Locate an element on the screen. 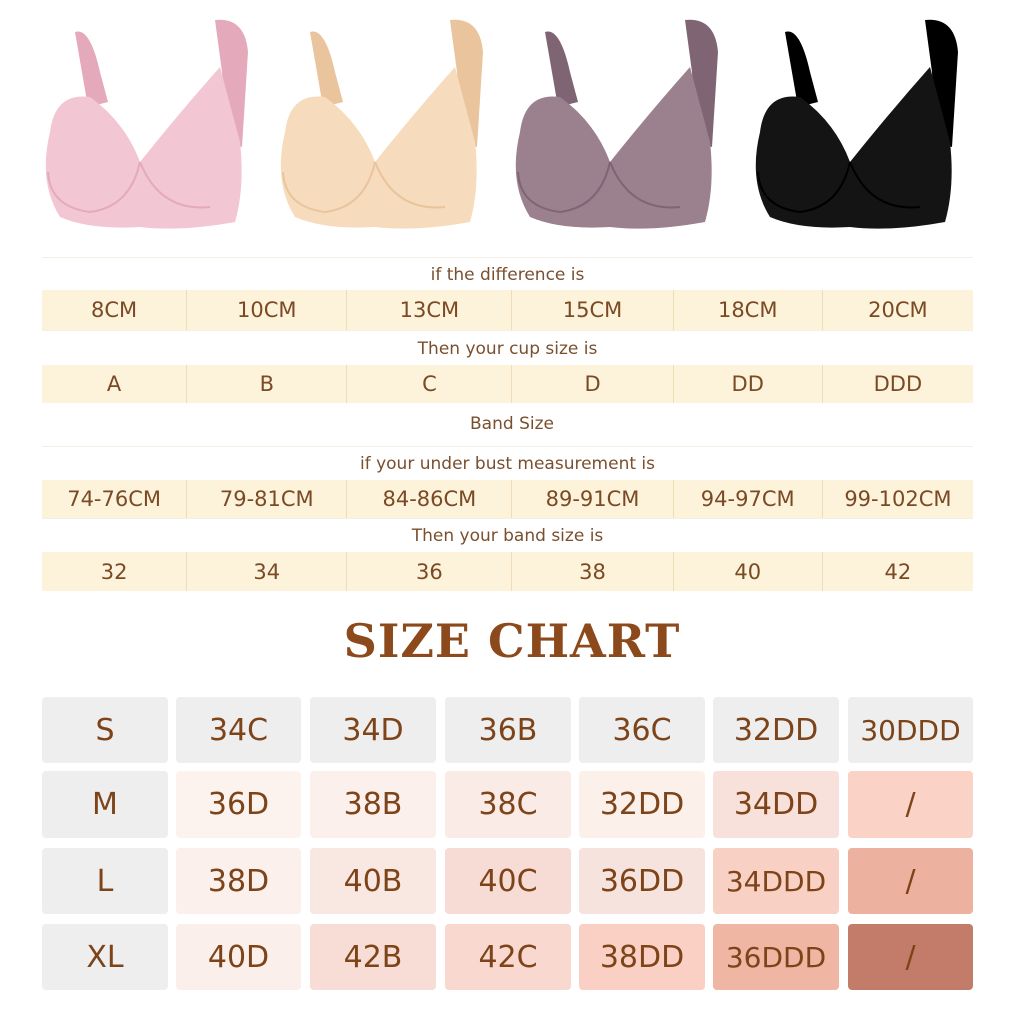  bra-beige-image is located at coordinates (380, 127).